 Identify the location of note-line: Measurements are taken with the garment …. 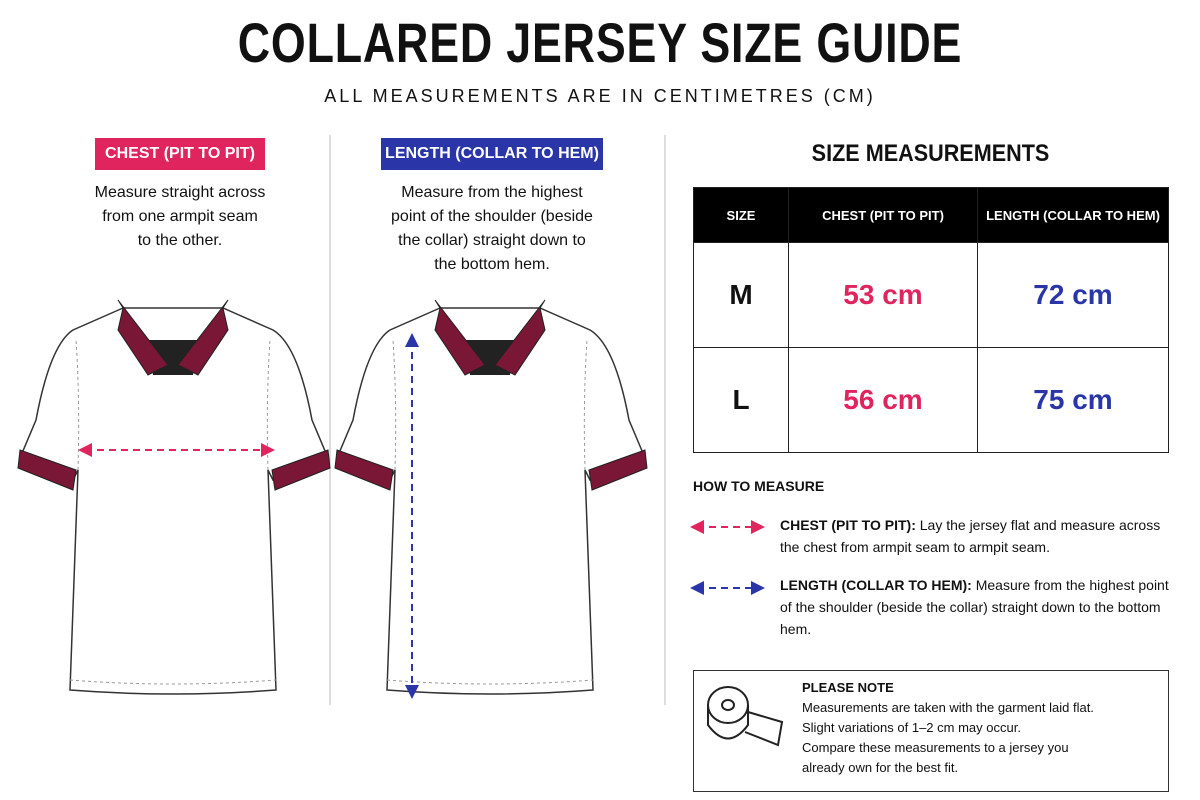
(948, 707).